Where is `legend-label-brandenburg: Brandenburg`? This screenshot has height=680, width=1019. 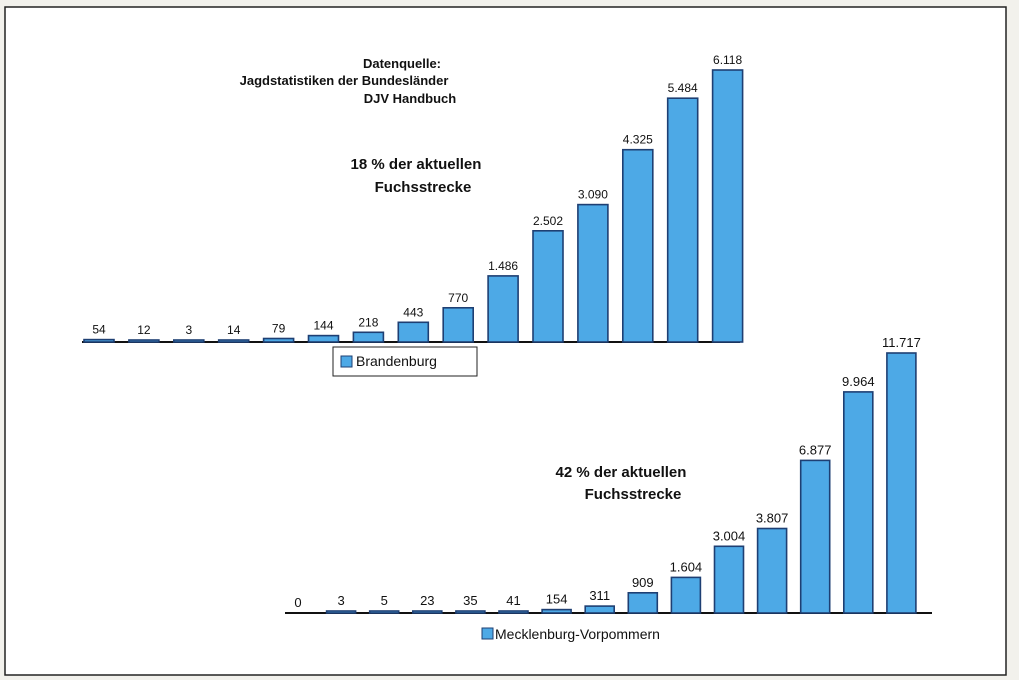 legend-label-brandenburg: Brandenburg is located at coordinates (396, 361).